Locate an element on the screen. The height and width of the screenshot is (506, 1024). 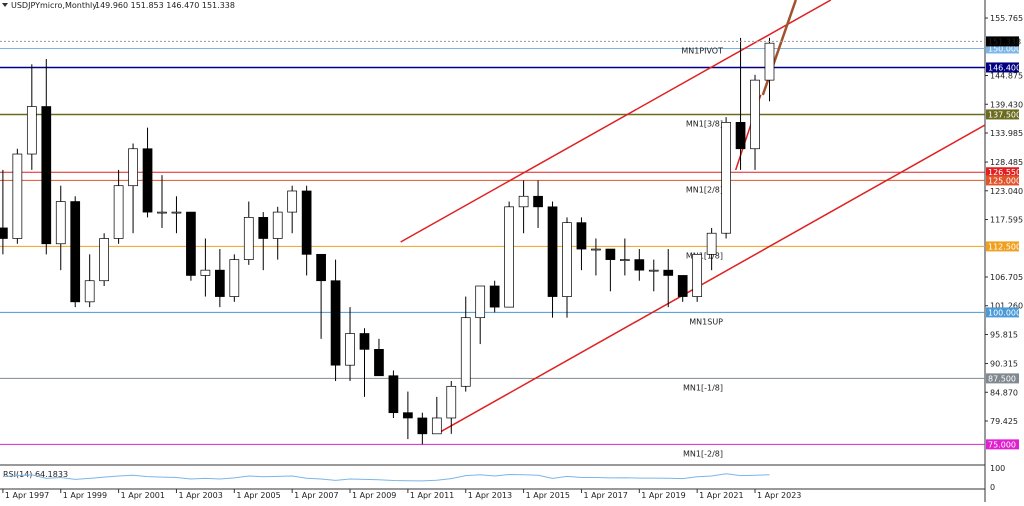
level-tag: 87.500 is located at coordinates (1002, 378).